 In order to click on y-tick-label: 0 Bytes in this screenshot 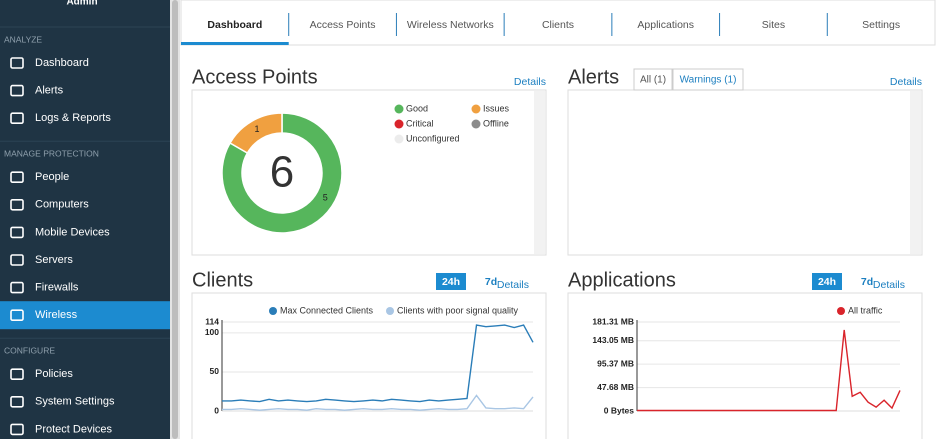, I will do `click(619, 410)`.